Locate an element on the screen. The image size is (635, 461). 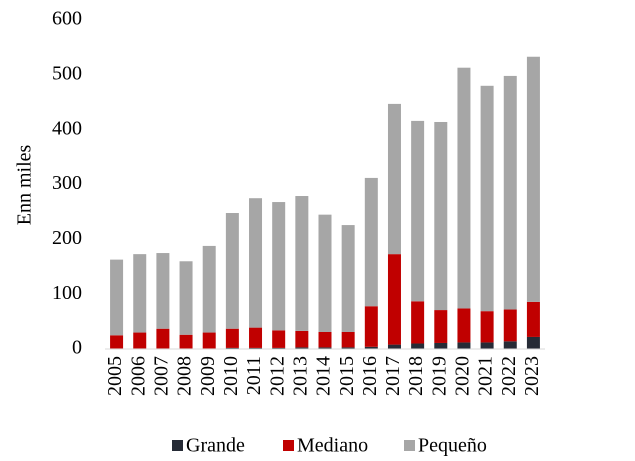
y-tick-label: 300 is located at coordinates (67, 183).